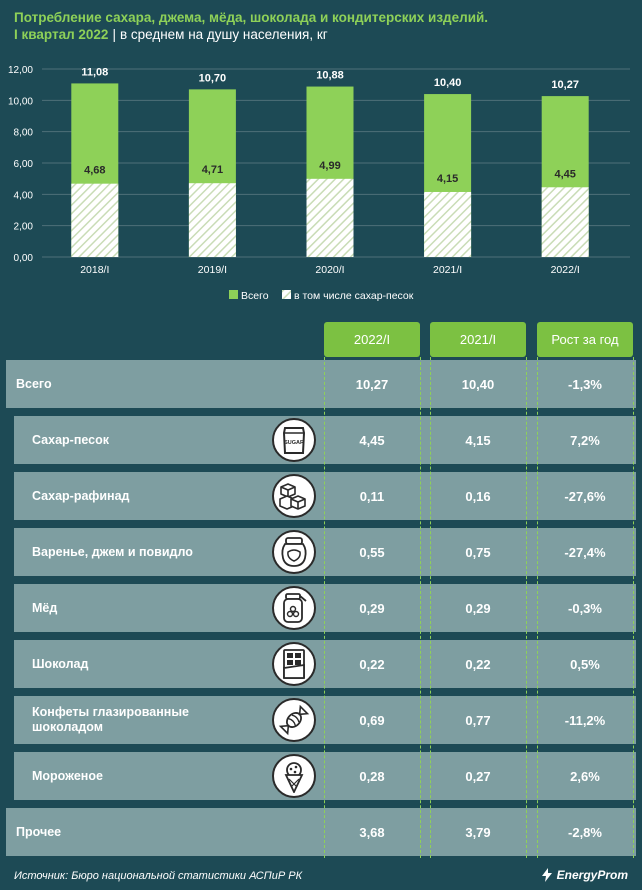 The width and height of the screenshot is (642, 890). Describe the element at coordinates (478, 720) in the screenshot. I see `table-cell: 0,77` at that location.